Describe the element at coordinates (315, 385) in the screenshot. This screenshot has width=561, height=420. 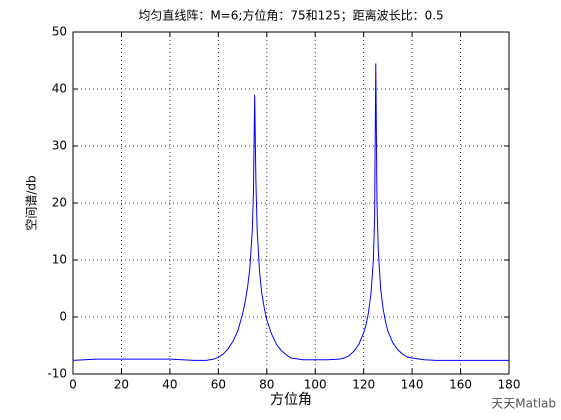
I see `x-tick-label: 100` at that location.